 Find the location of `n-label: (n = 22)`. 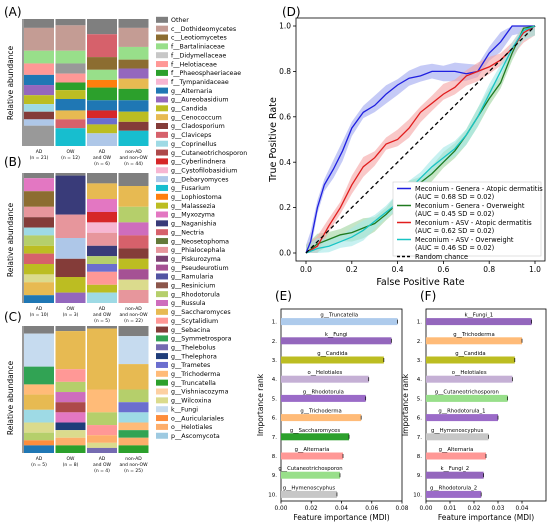

n-label: (n = 22) is located at coordinates (133, 321).